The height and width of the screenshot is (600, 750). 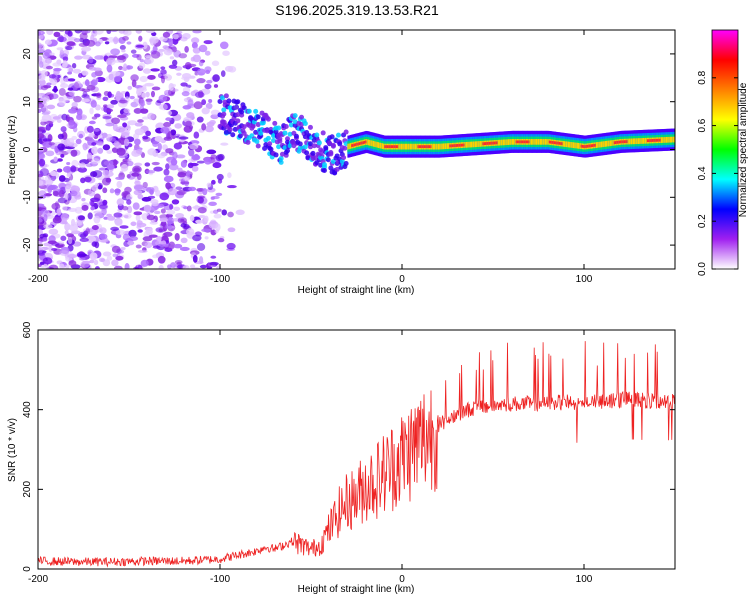 What do you see at coordinates (38, 279) in the screenshot?
I see `spectrogram-xtick-label: -200` at bounding box center [38, 279].